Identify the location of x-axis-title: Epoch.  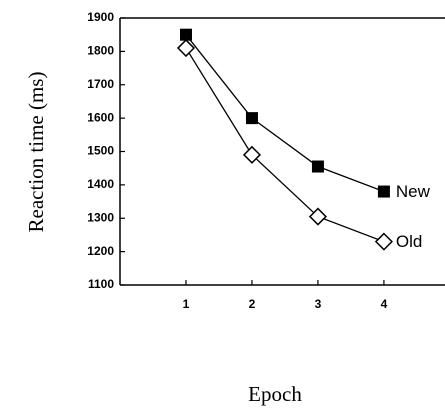
(275, 394).